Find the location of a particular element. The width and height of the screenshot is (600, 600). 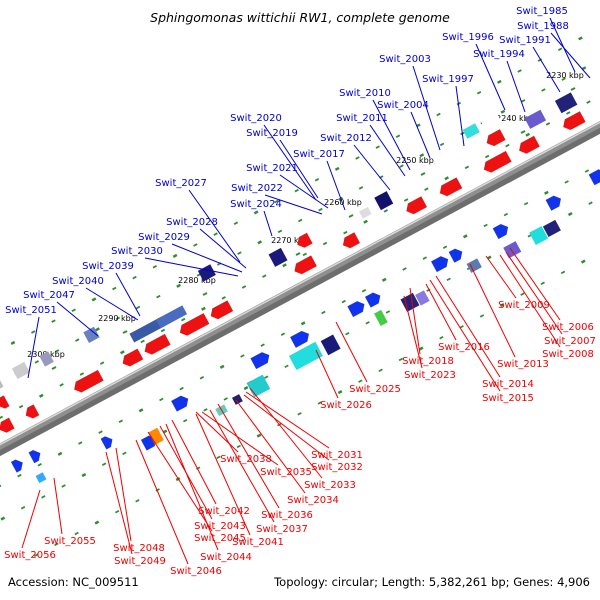

reverse-gene-label: Swit_2056 is located at coordinates (30, 555).